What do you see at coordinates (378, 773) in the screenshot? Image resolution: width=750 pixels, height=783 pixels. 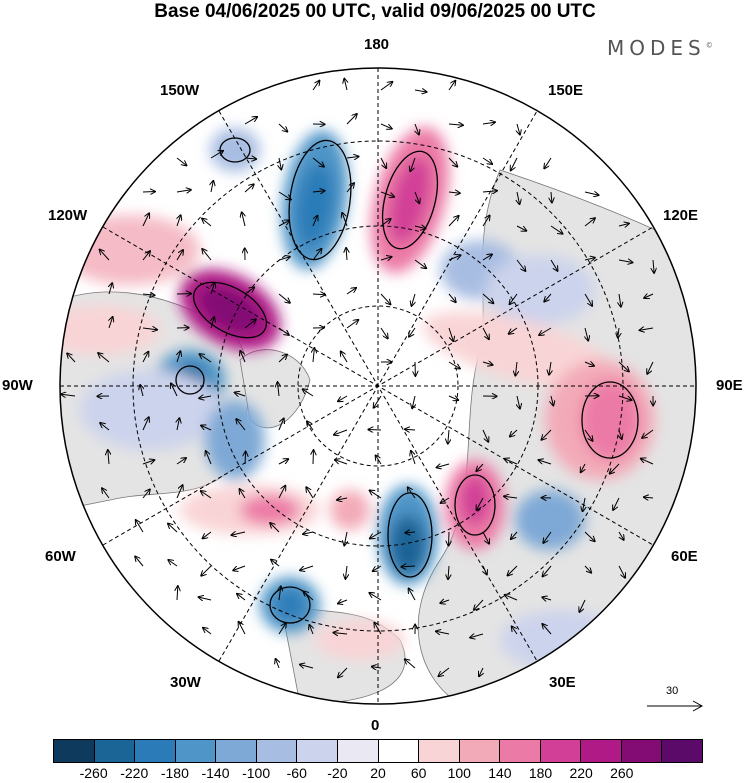 I see `colorbar-tick-label: 20` at bounding box center [378, 773].